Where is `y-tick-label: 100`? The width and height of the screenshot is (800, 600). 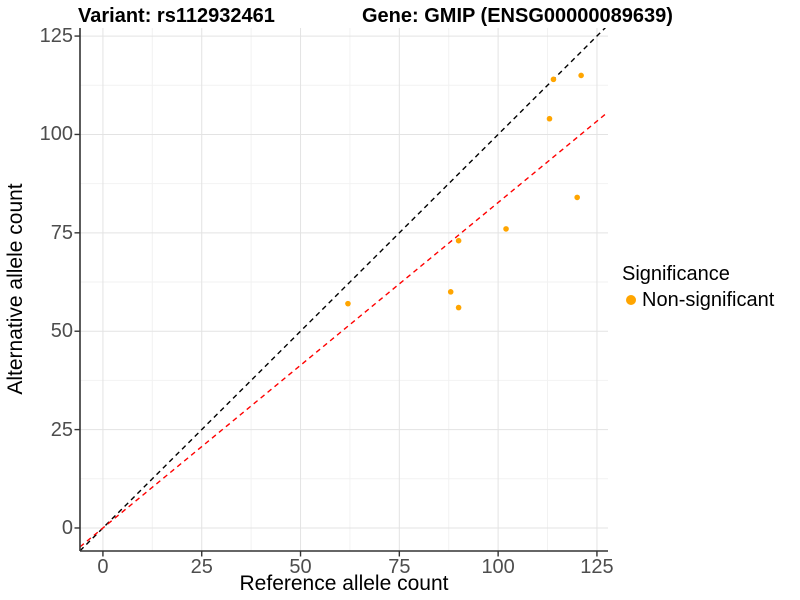 y-tick-label: 100 is located at coordinates (56, 134).